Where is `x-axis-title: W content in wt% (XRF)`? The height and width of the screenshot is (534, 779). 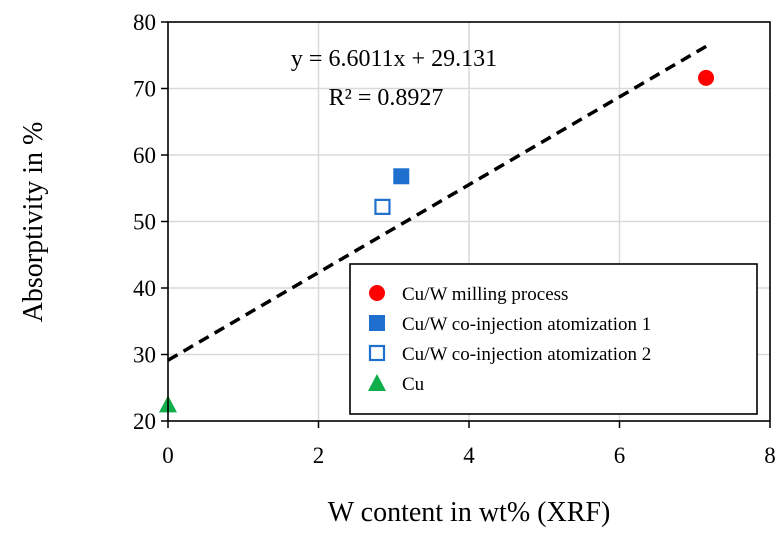 x-axis-title: W content in wt% (XRF) is located at coordinates (469, 512).